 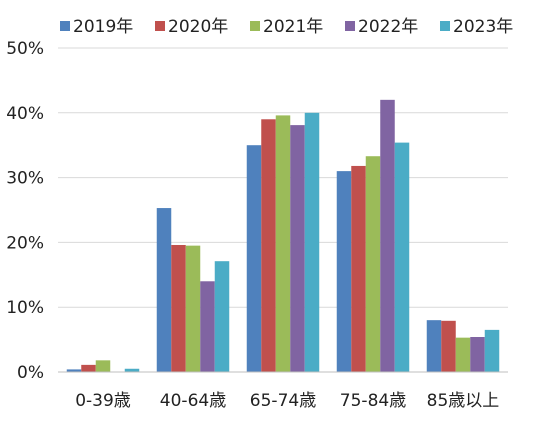 I want to click on bar-2020年-85歳以上, so click(x=448, y=346).